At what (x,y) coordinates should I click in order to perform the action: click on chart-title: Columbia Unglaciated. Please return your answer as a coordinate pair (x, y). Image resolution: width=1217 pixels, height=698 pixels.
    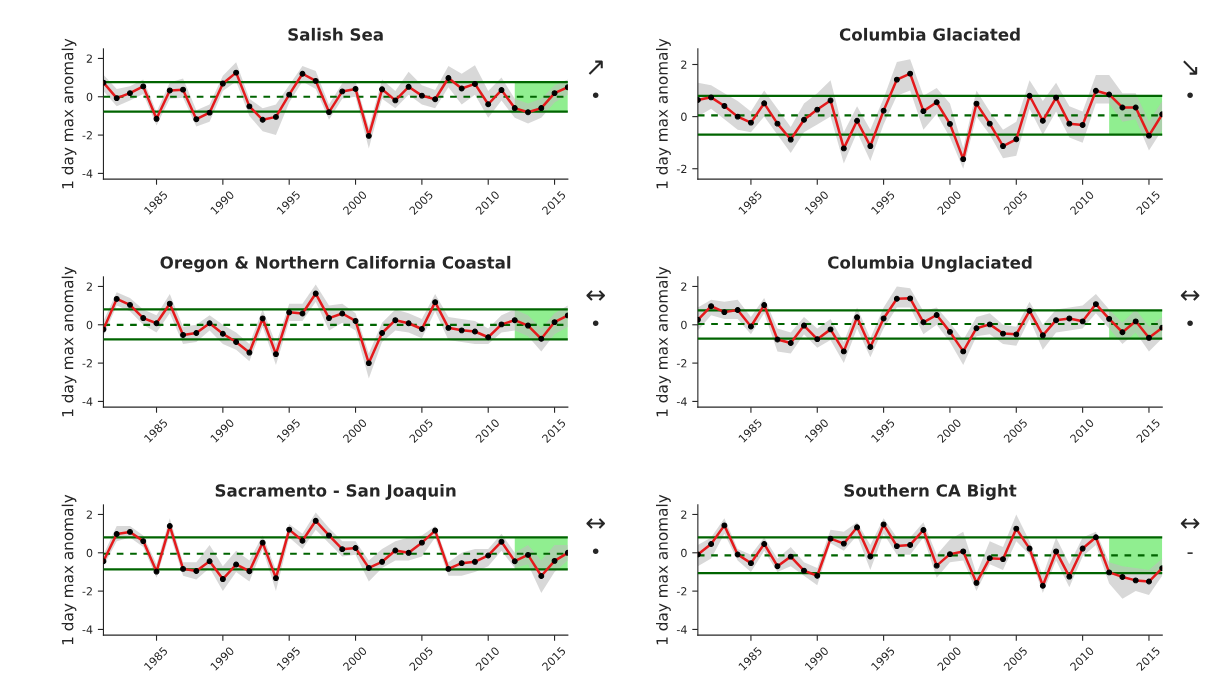
    Looking at the image, I should click on (930, 264).